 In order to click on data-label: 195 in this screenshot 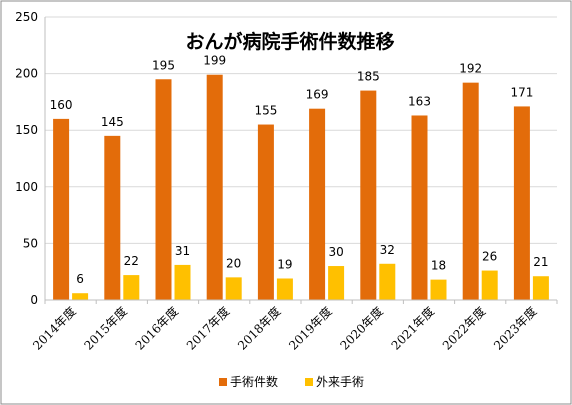, I will do `click(163, 65)`.